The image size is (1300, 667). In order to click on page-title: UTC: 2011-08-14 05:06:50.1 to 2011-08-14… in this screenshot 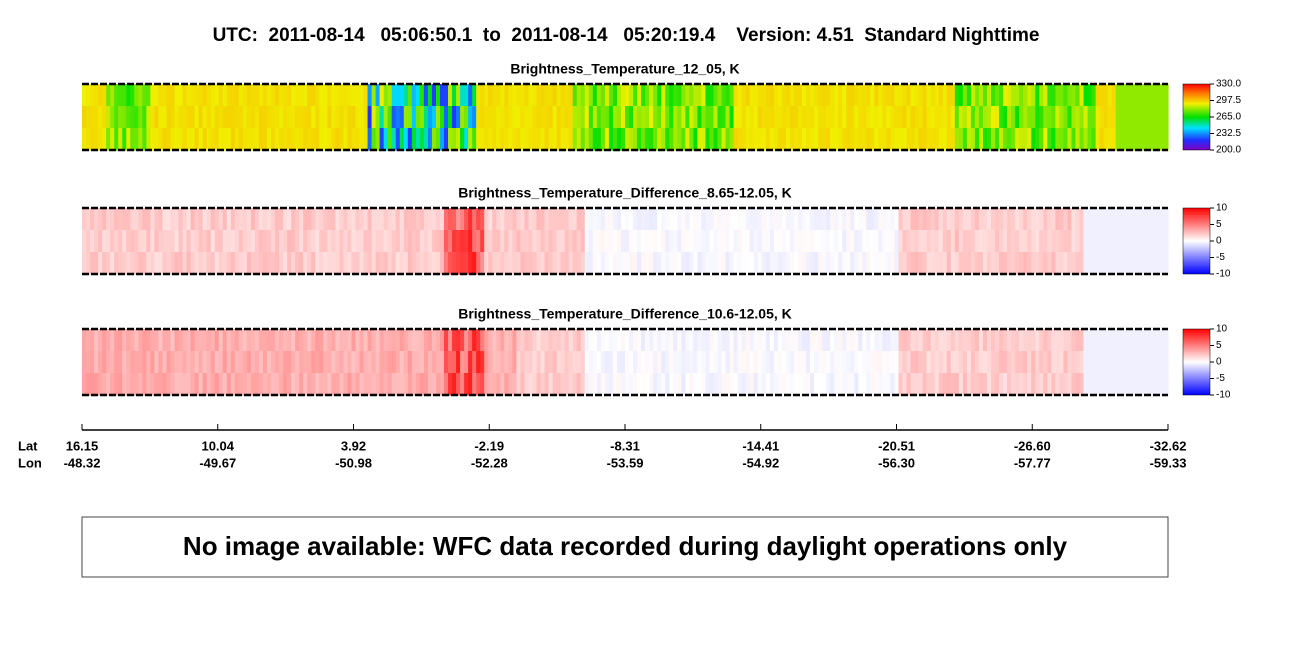, I will do `click(626, 35)`.